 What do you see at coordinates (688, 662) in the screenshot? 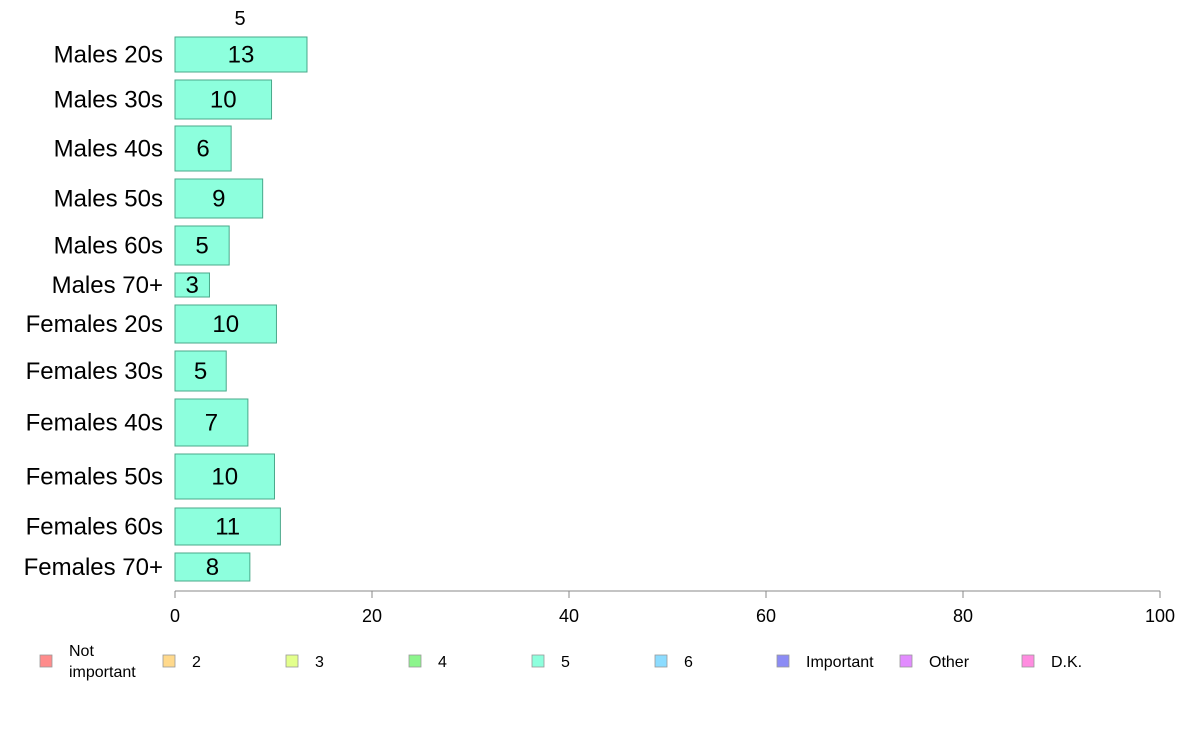
I see `legend-label: 6` at bounding box center [688, 662].